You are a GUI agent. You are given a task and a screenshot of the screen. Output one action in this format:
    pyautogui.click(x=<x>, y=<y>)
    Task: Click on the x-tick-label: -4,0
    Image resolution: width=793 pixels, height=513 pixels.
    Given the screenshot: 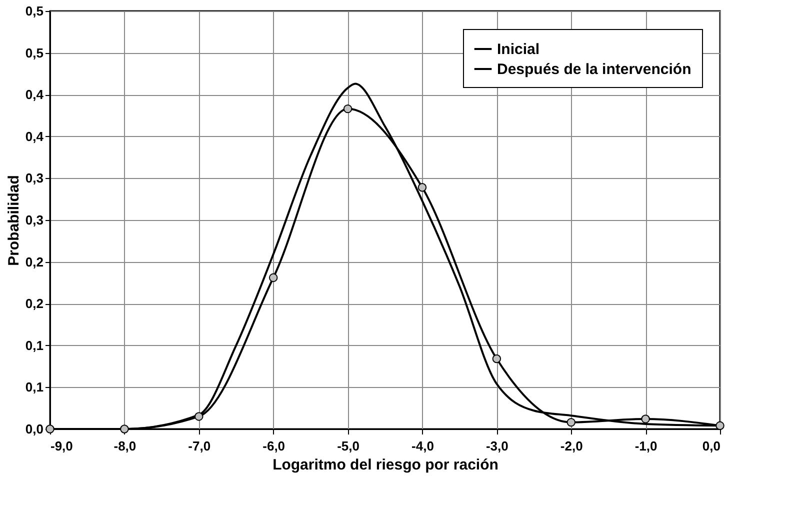 What is the action you would take?
    pyautogui.click(x=423, y=446)
    